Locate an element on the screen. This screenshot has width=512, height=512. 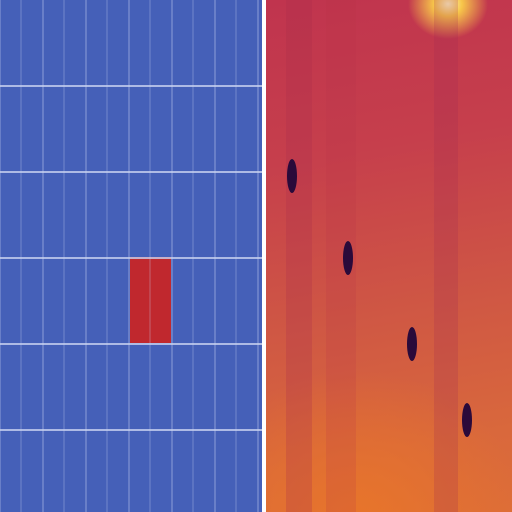
panel-divider is located at coordinates (264, 256).